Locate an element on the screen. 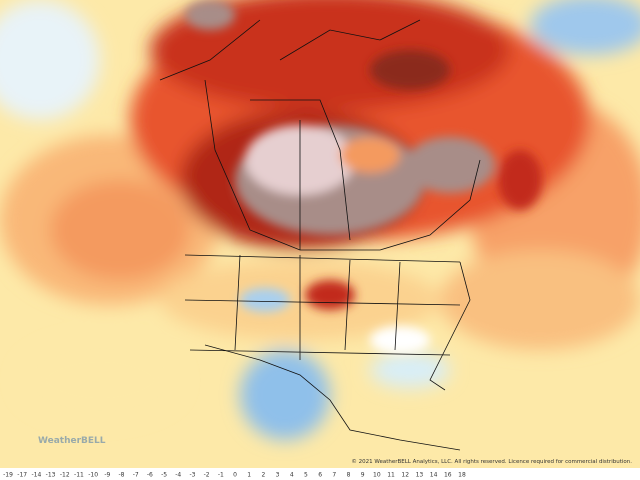 The width and height of the screenshot is (640, 480). colorbar-label: 12 is located at coordinates (405, 475).